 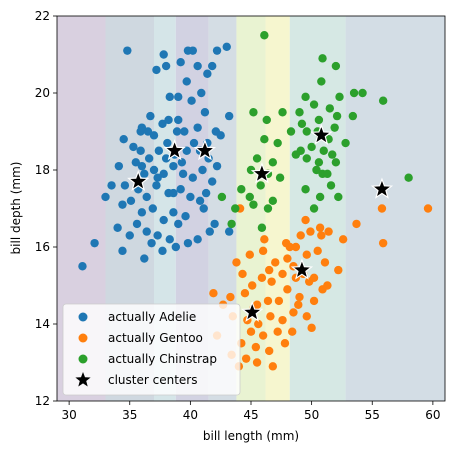 I want to click on legend-label: actually Gentoo, so click(x=155, y=338).